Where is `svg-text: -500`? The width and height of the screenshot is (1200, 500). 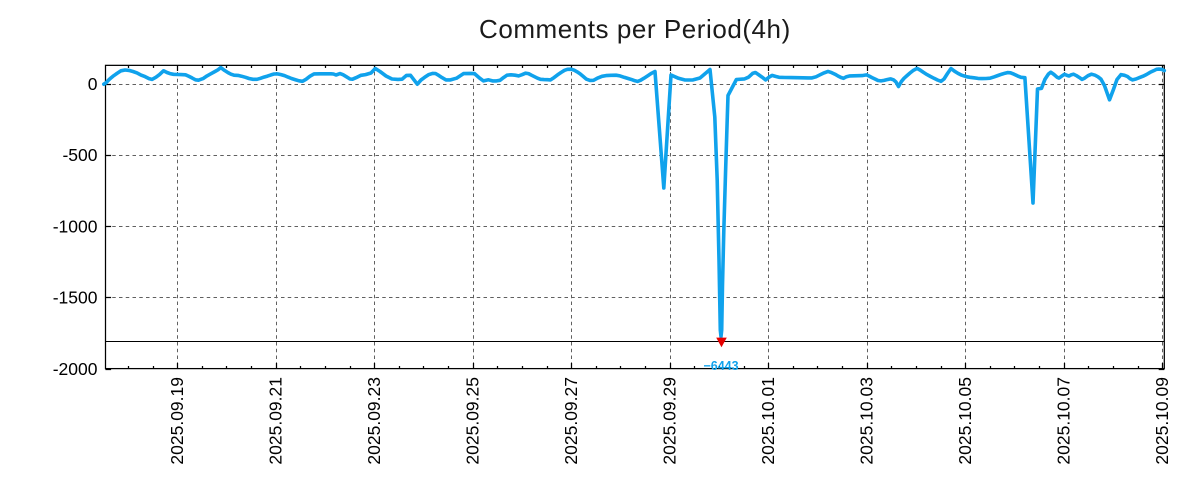
svg-text: -500 is located at coordinates (79, 155).